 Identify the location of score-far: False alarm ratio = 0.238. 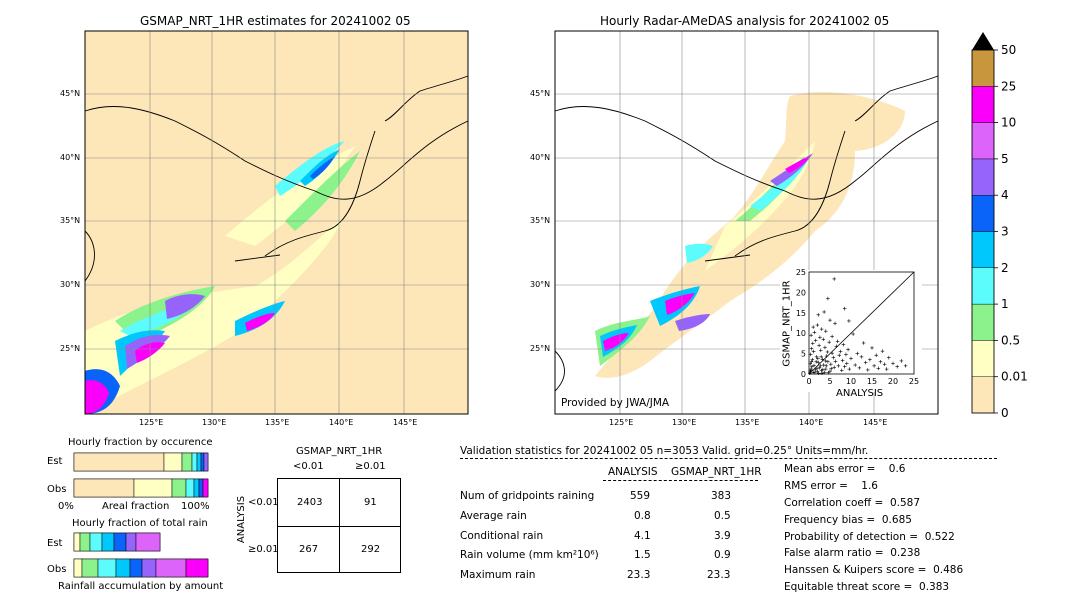
(852, 553).